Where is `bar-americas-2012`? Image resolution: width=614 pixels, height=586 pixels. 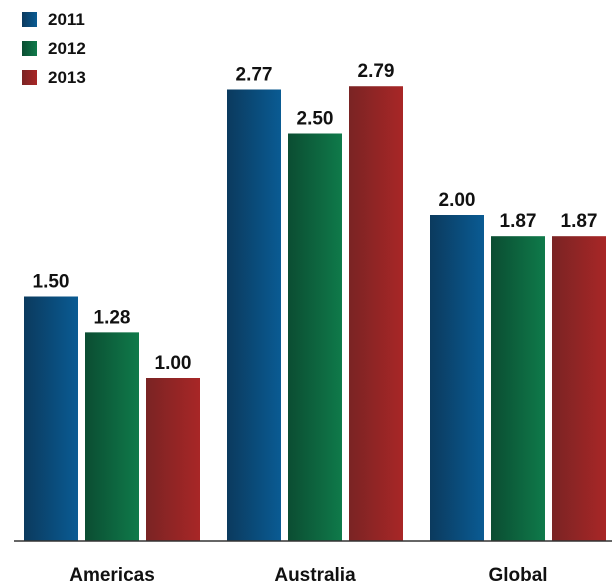
bar-americas-2012 is located at coordinates (112, 436).